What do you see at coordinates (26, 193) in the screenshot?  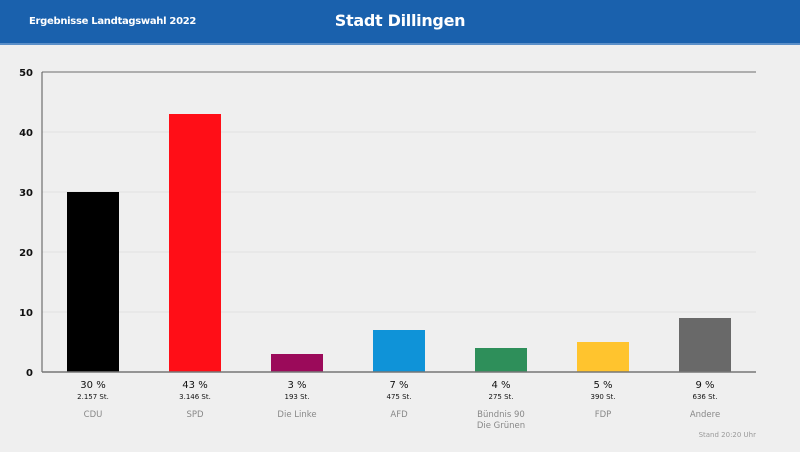 I see `y-tick-label: 30` at bounding box center [26, 193].